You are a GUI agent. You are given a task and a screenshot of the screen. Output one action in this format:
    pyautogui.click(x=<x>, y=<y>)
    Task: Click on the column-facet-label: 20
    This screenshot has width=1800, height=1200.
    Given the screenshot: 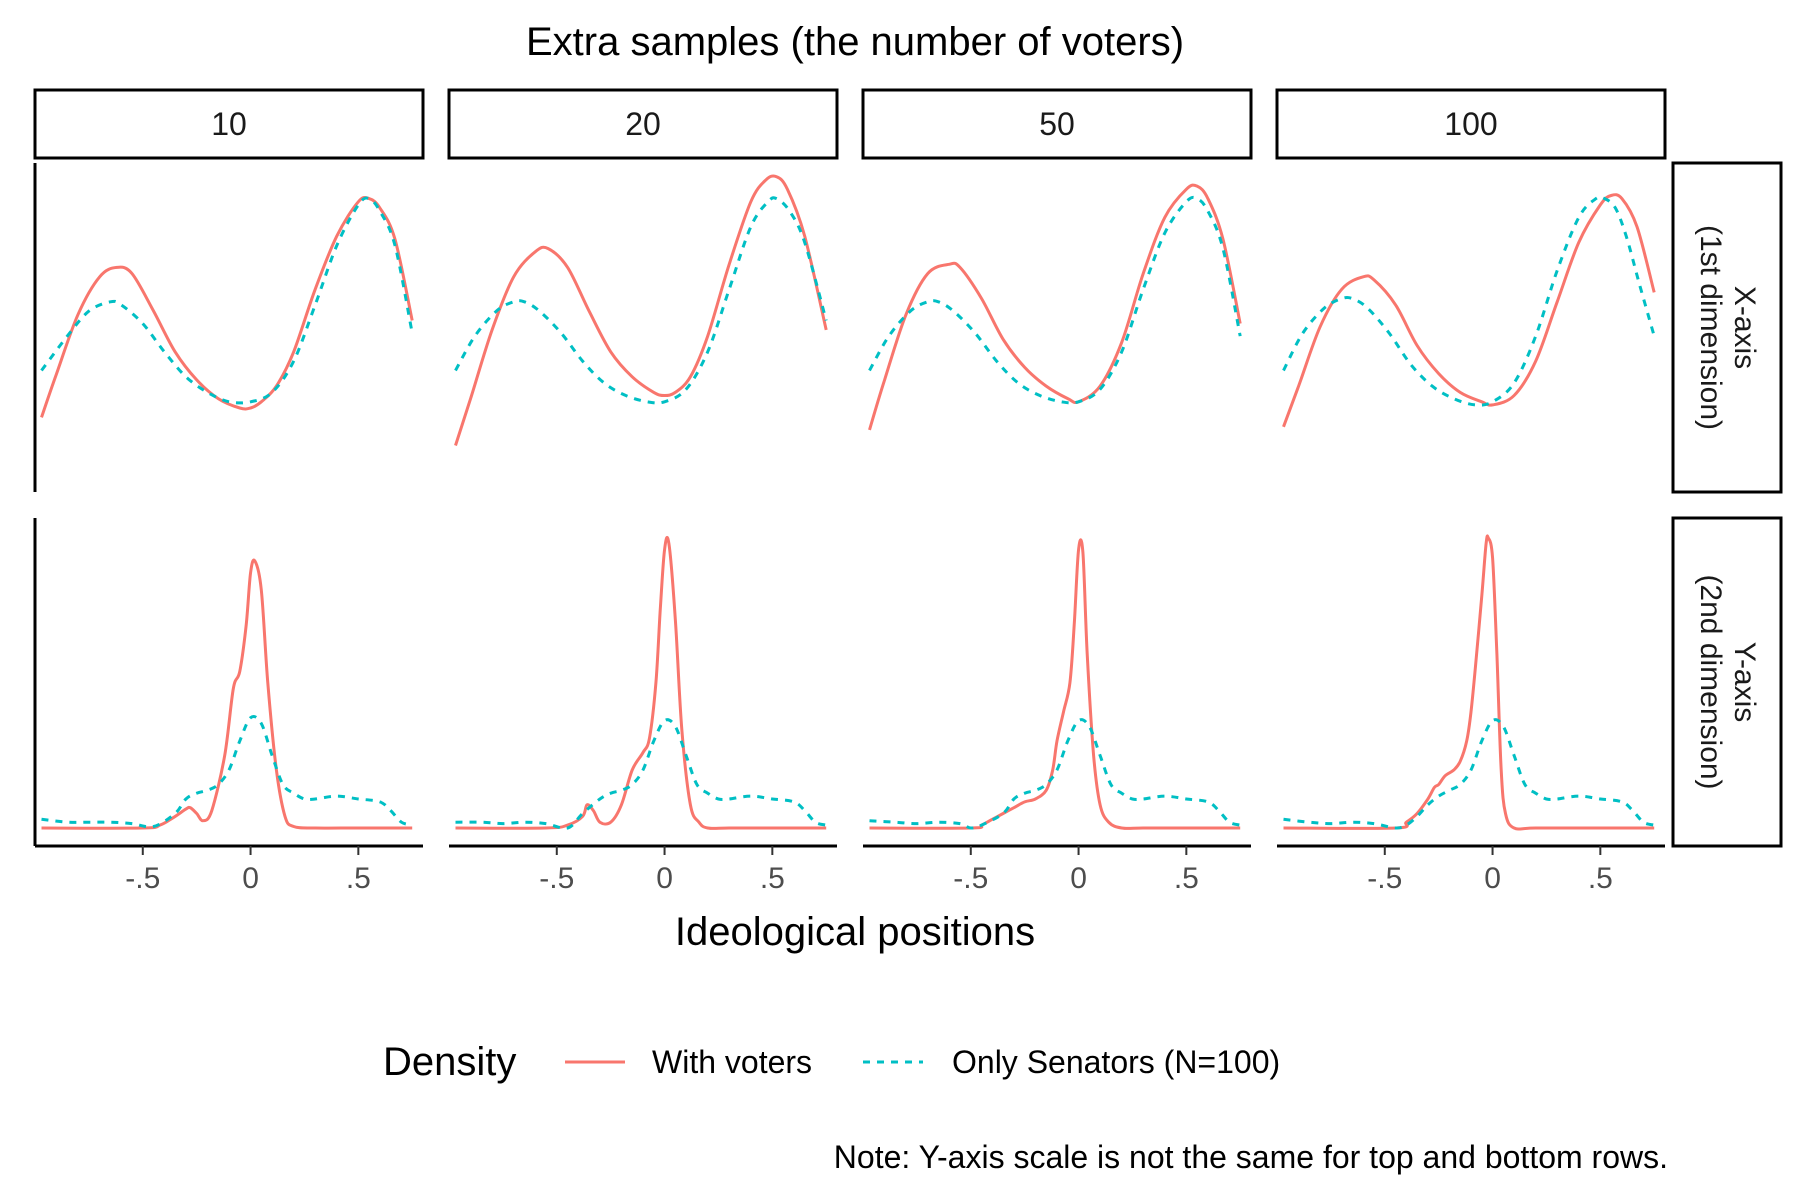 What is the action you would take?
    pyautogui.click(x=643, y=124)
    